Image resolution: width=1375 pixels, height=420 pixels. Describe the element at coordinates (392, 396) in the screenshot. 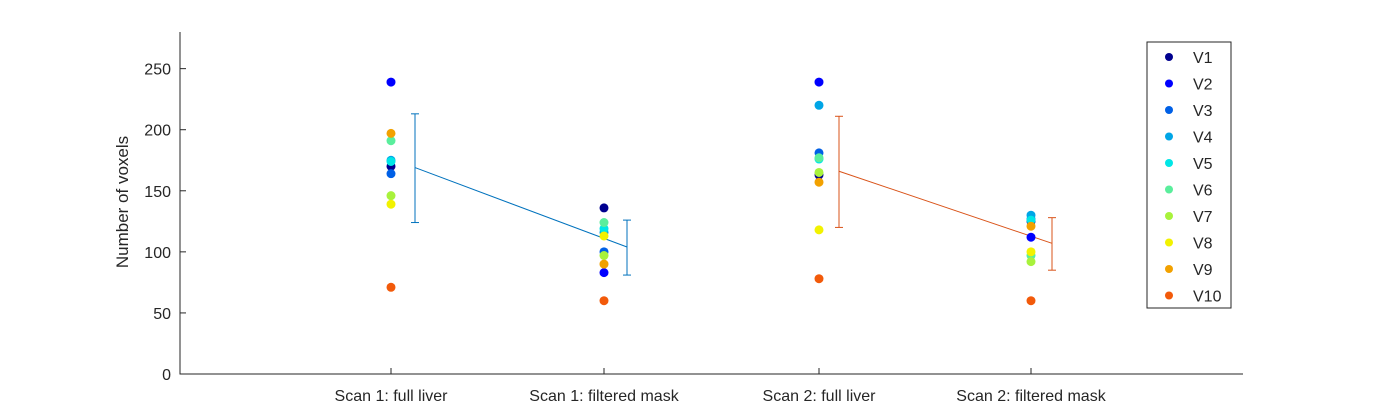

I see `x-tick-label: Scan 1: full liver` at that location.